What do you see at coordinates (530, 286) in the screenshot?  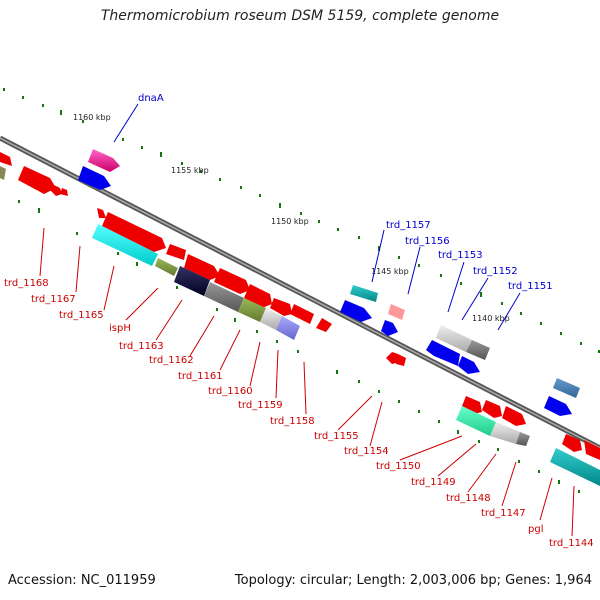 I see `label-trd_1151: trd_1151` at bounding box center [530, 286].